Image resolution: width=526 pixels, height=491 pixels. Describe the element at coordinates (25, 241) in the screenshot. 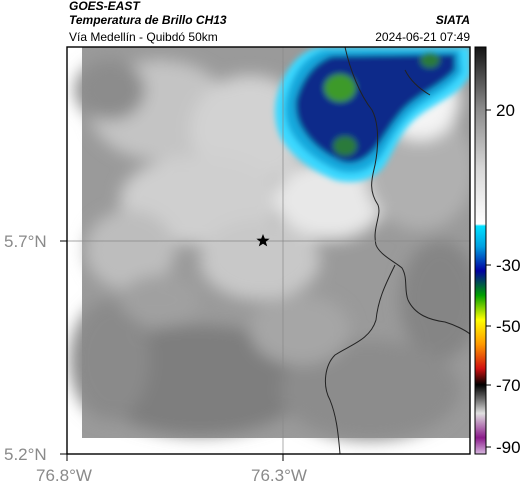

I see `lat-tick-label: 5.7°N` at that location.